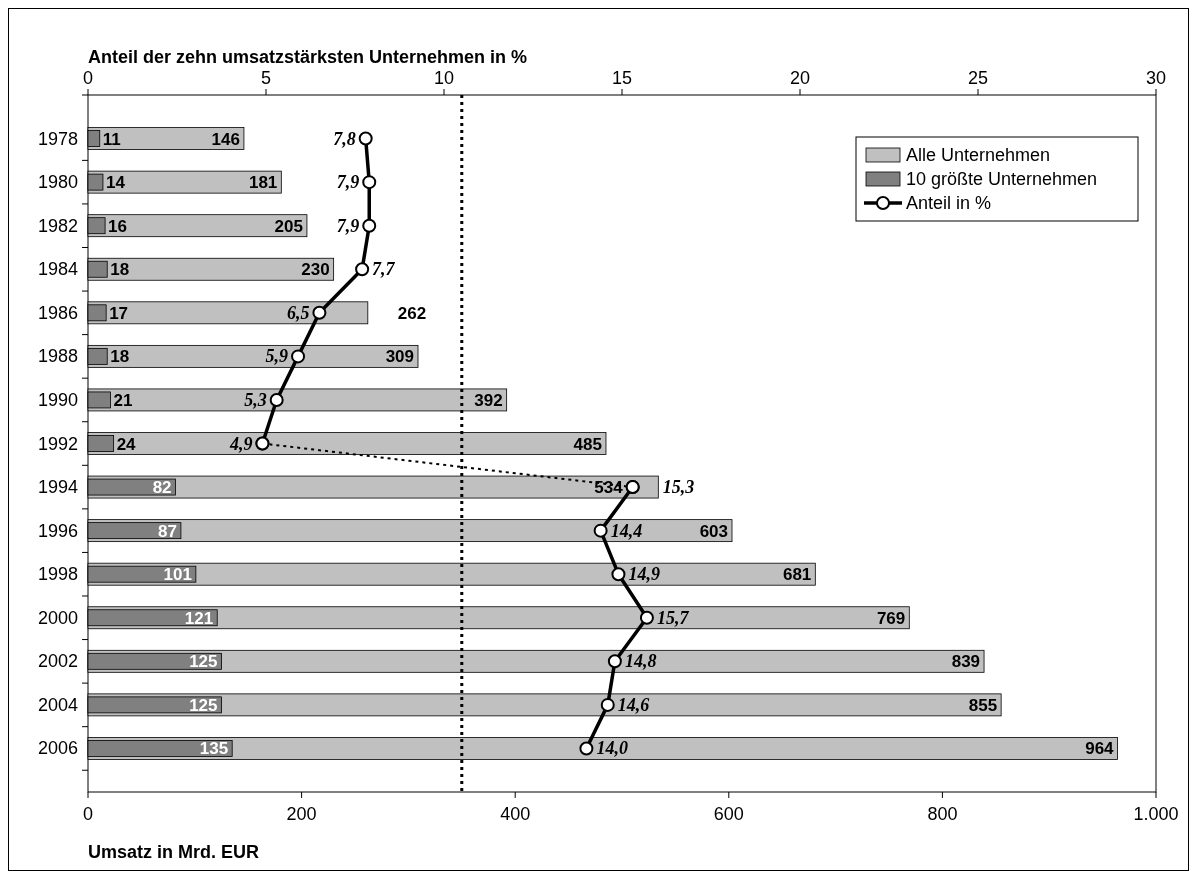 The image size is (1197, 879). What do you see at coordinates (115, 183) in the screenshot?
I see `data-label: 14` at bounding box center [115, 183].